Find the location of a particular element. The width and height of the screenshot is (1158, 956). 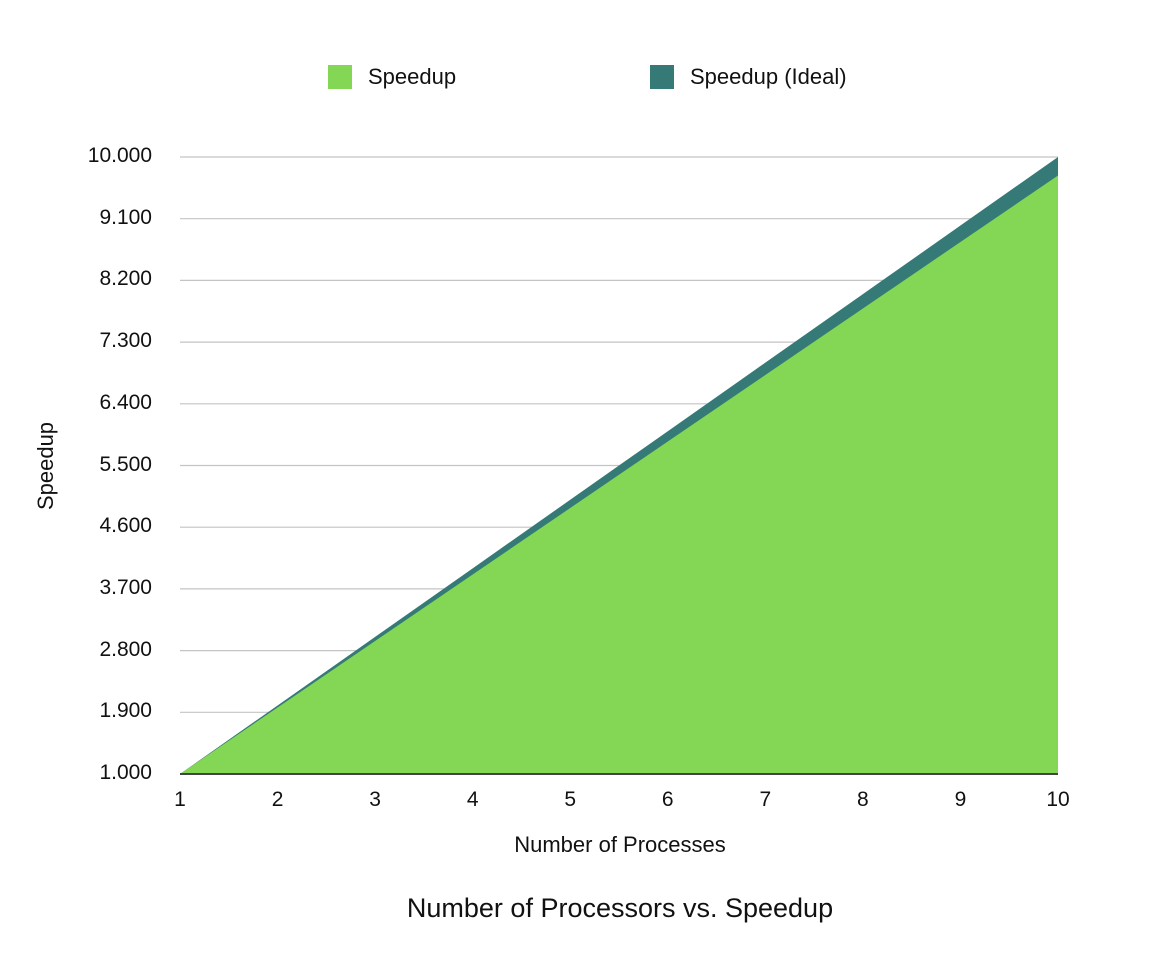

y-tick-label: 3.700 is located at coordinates (125, 587).